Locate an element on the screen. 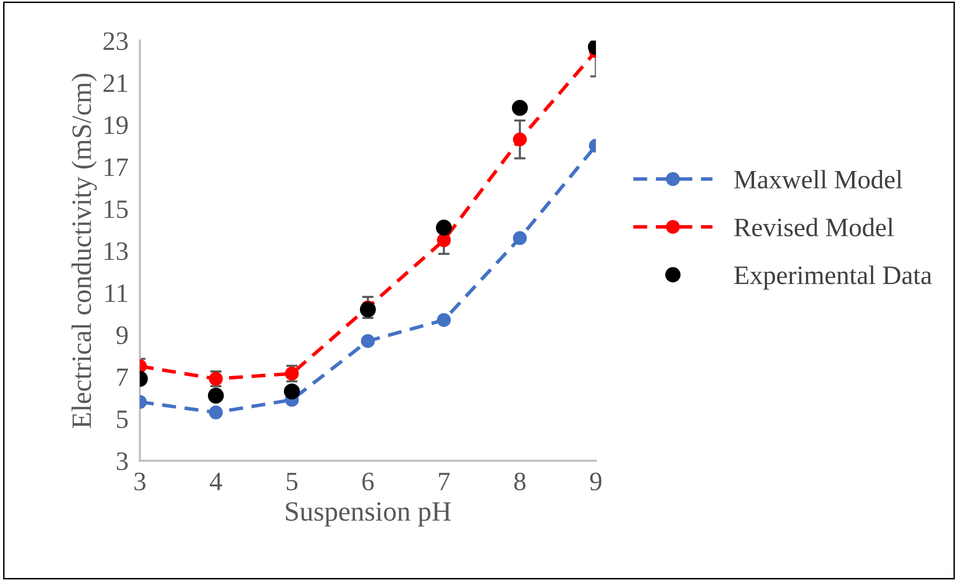 Image resolution: width=958 pixels, height=581 pixels. legend-label: Experimental Data is located at coordinates (833, 278).